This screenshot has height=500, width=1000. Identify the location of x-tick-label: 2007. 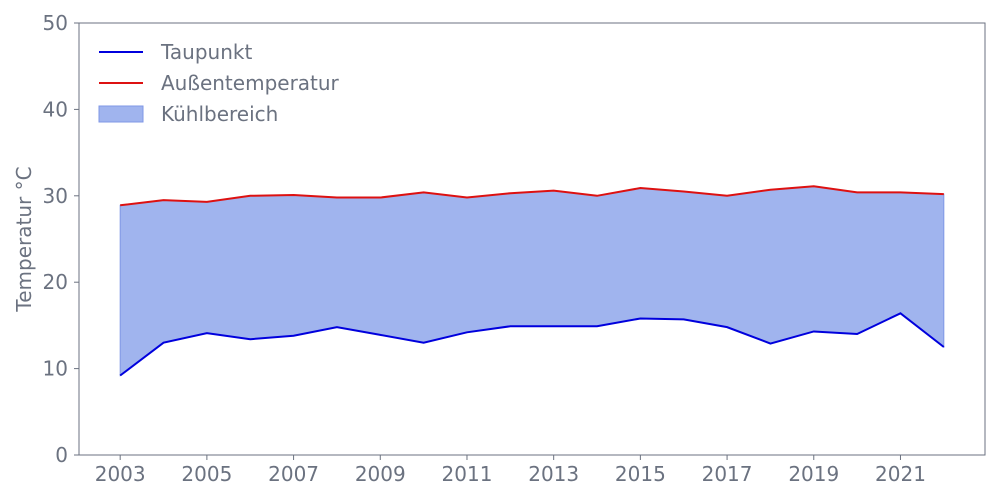
(293, 474).